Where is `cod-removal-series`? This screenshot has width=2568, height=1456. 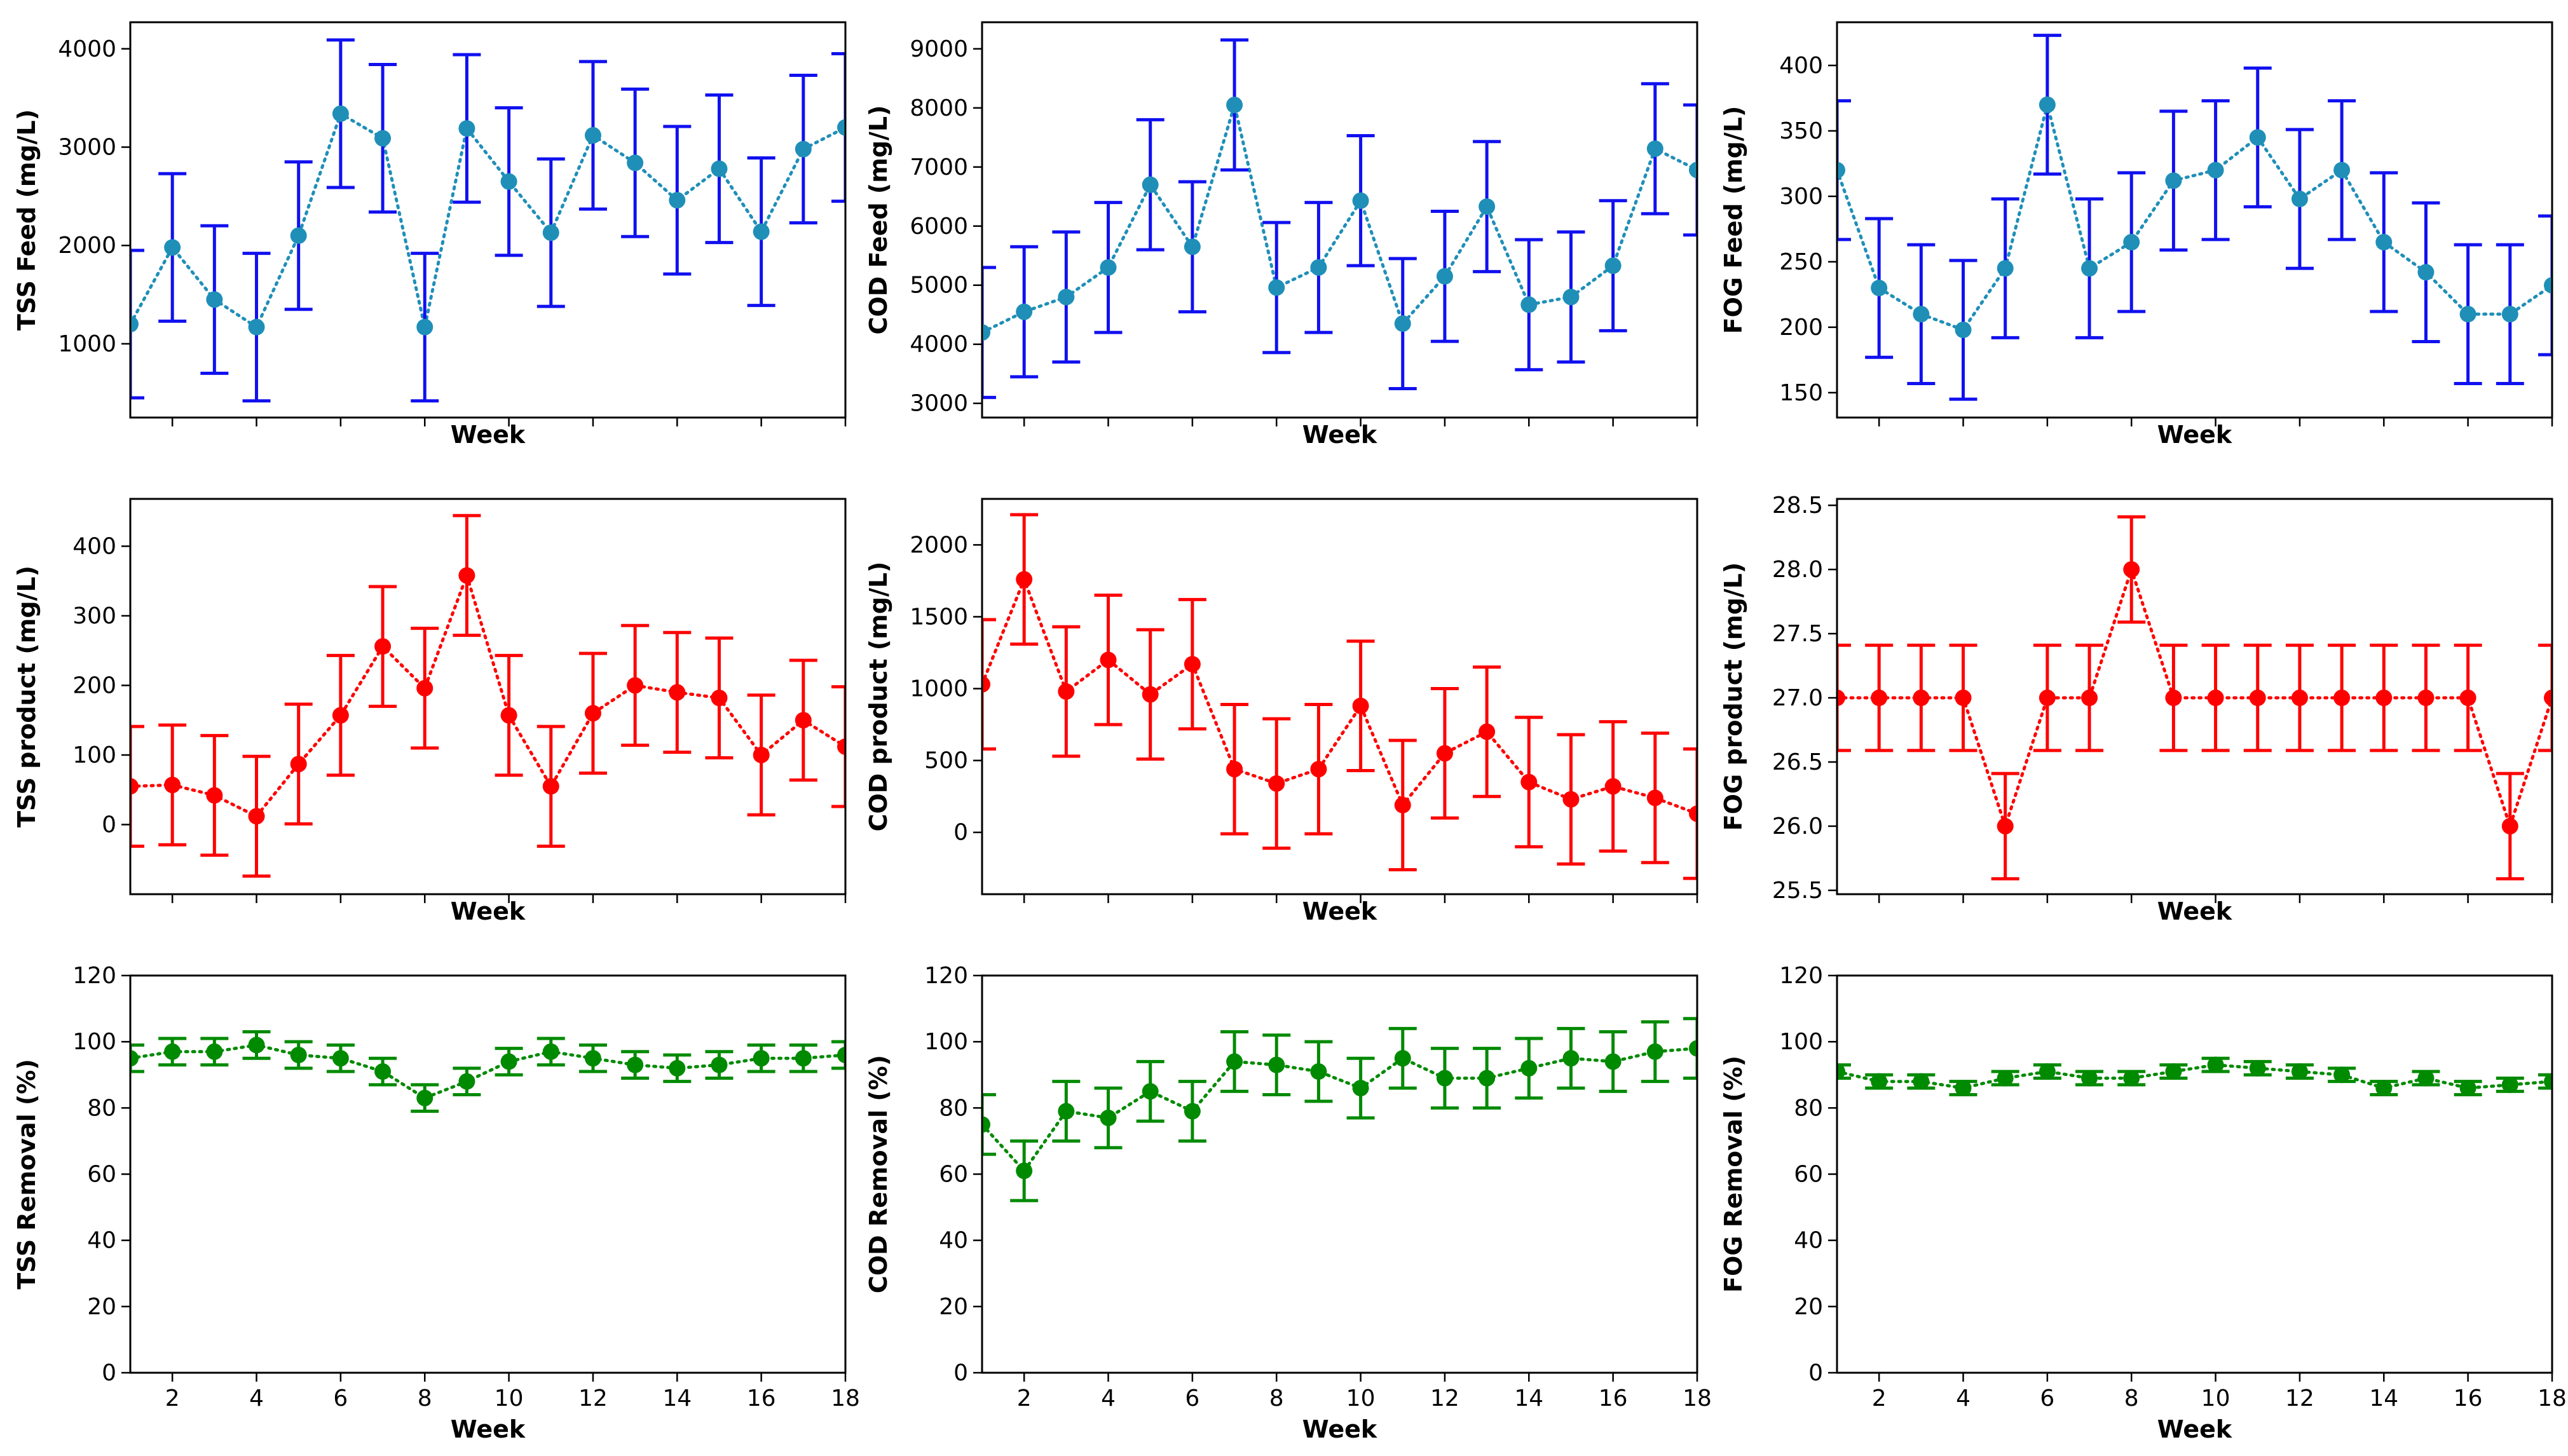 cod-removal-series is located at coordinates (1340, 1109).